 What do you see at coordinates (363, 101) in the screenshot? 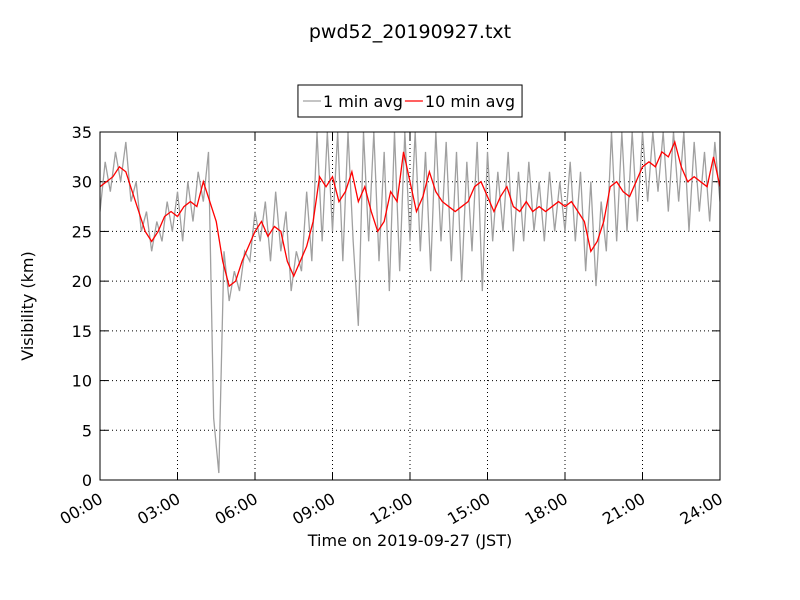
I see `legend-label: 1 min avg` at bounding box center [363, 101].